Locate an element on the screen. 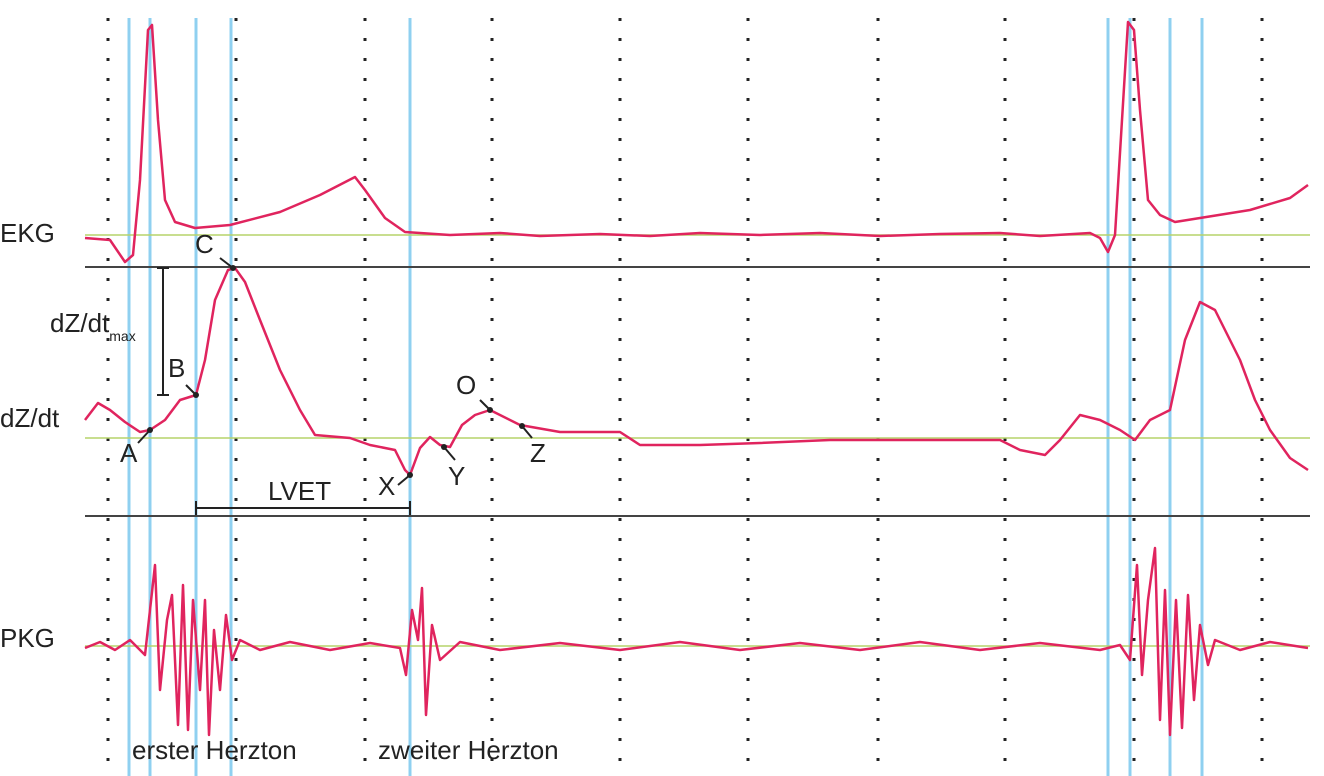  lvet-label: LVET is located at coordinates (299, 491).